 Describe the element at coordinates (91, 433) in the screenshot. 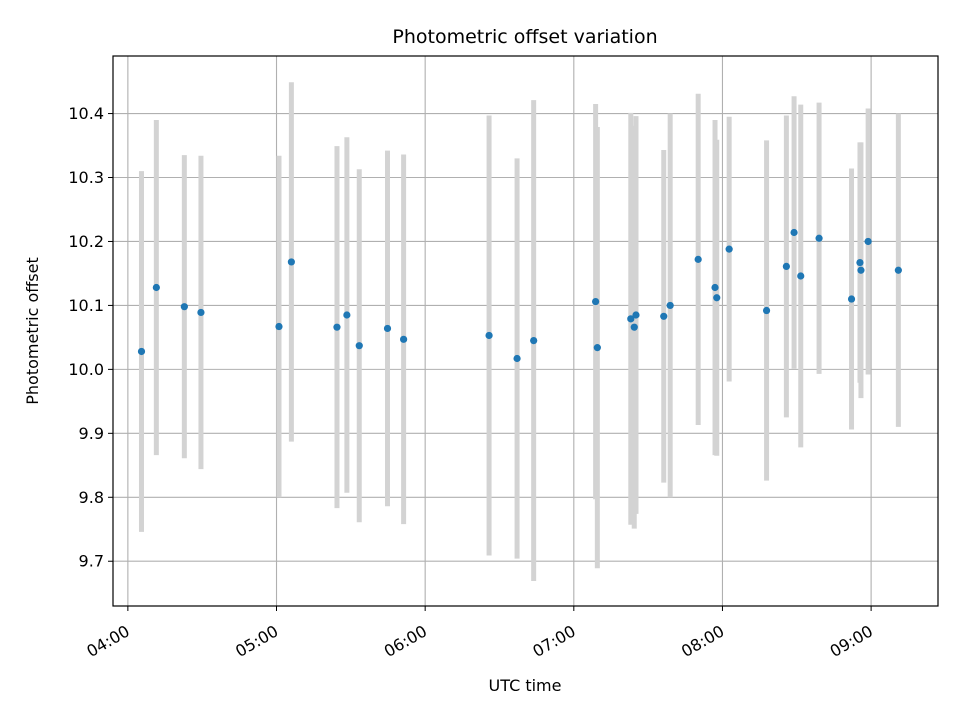

I see `y-tick-label: 9.9` at that location.